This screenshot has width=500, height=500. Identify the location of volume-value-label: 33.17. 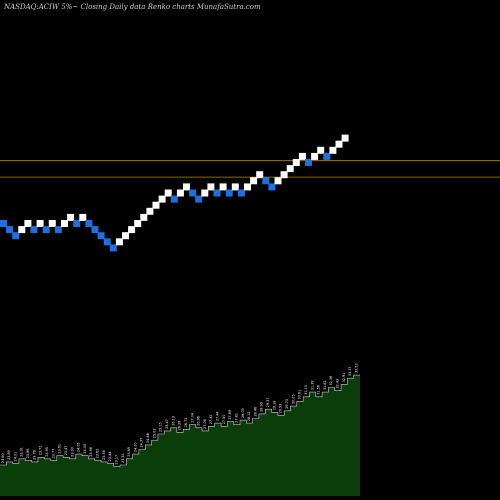
(350, 371).